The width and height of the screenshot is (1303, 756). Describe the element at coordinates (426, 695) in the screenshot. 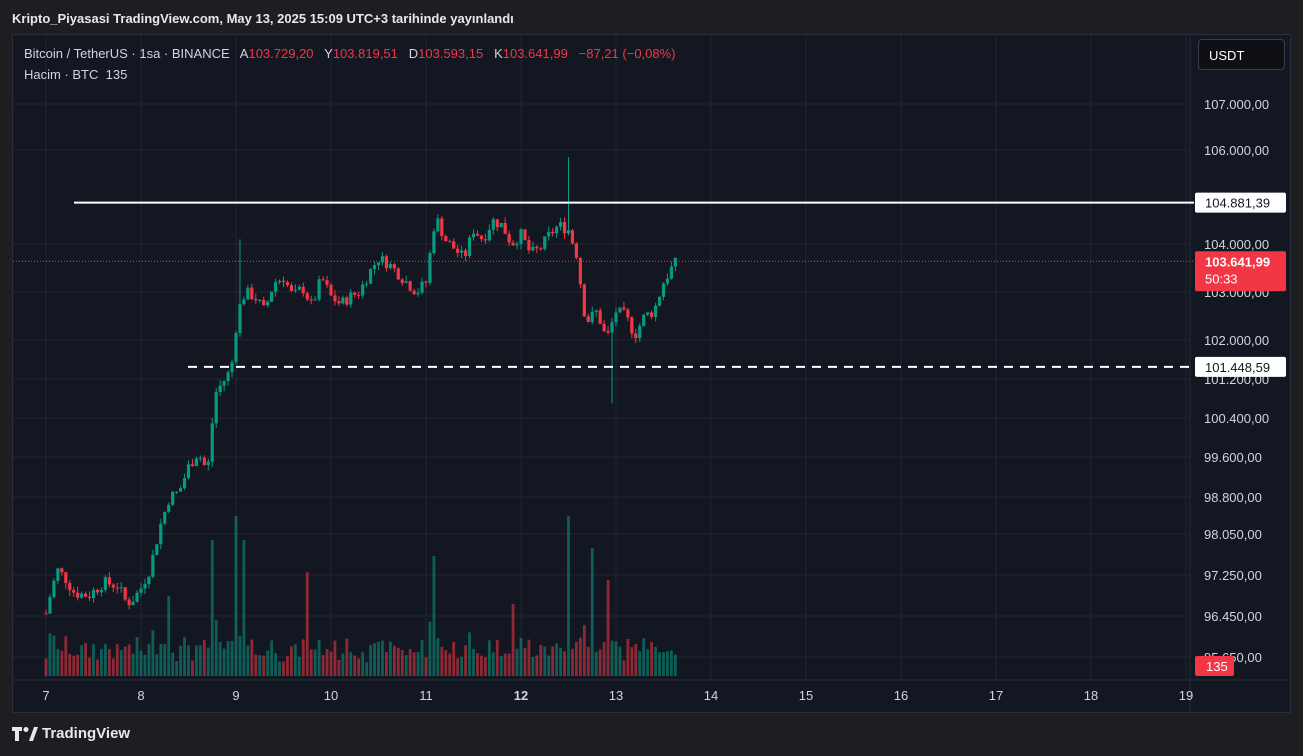

I see `time-tick-label: 11` at that location.